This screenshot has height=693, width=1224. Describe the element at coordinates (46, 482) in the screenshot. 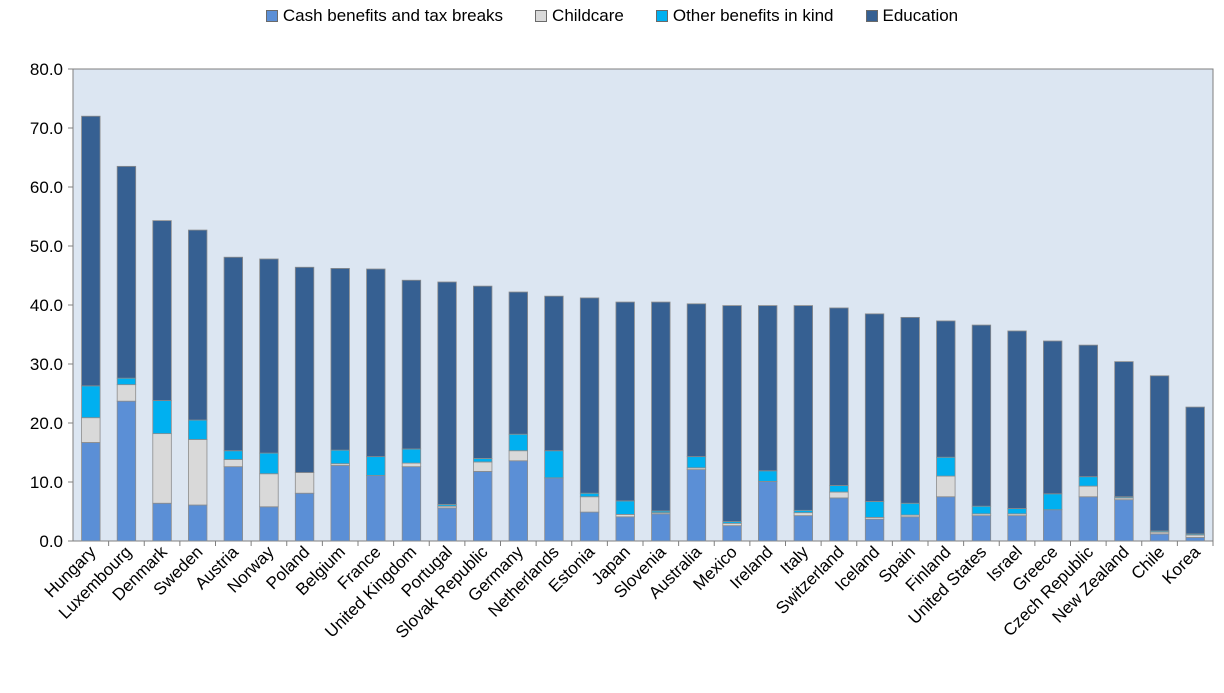

I see `y-tick-label: 10.0` at that location.